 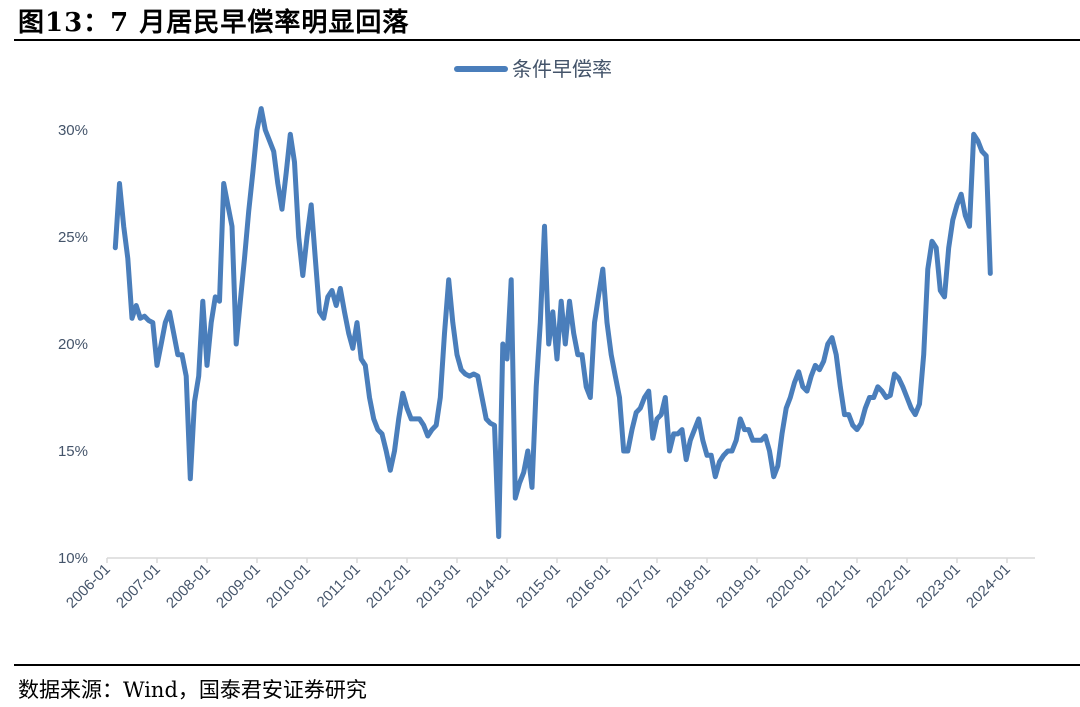 I want to click on x-tick-label: 2019-01, so click(x=738, y=586).